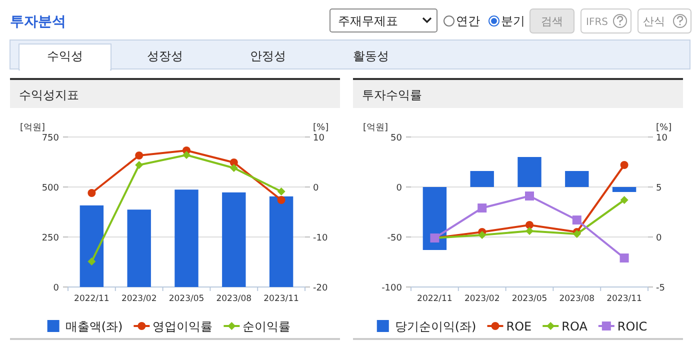 The width and height of the screenshot is (697, 342). I want to click on text: IFRS, so click(597, 22).